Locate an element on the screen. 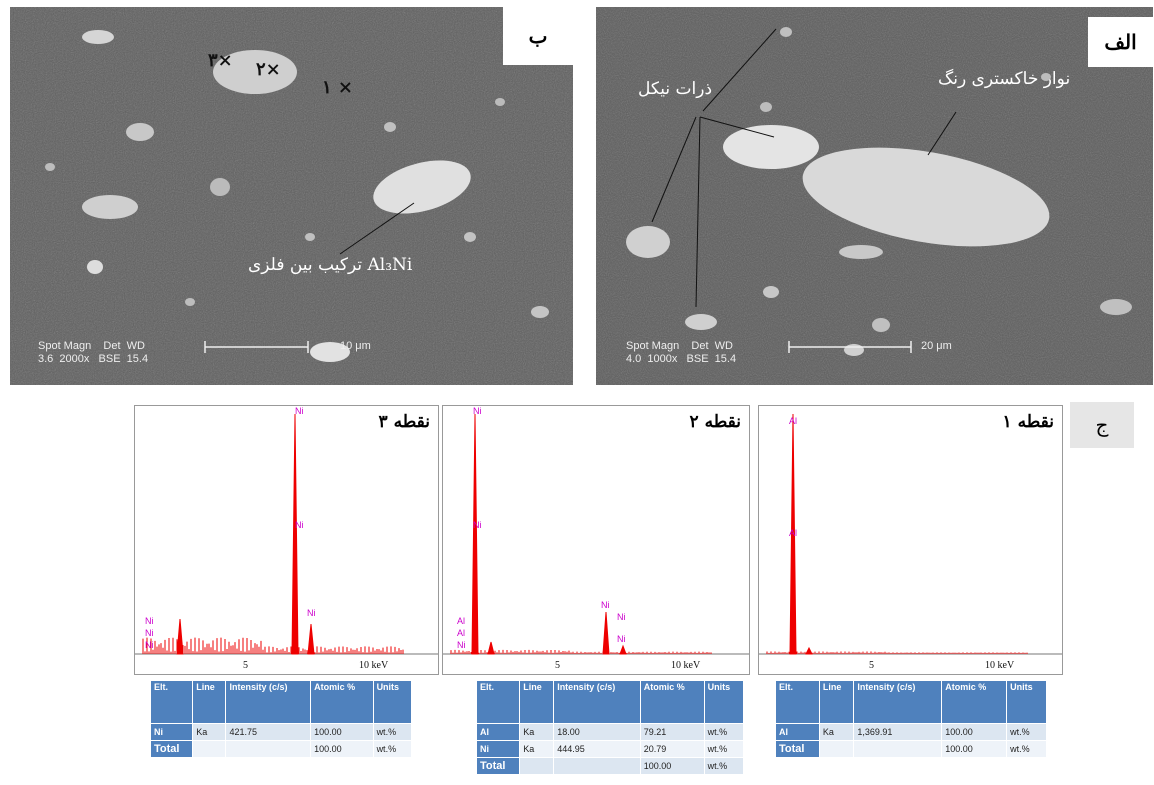  table-cell: Ni is located at coordinates (498, 749).